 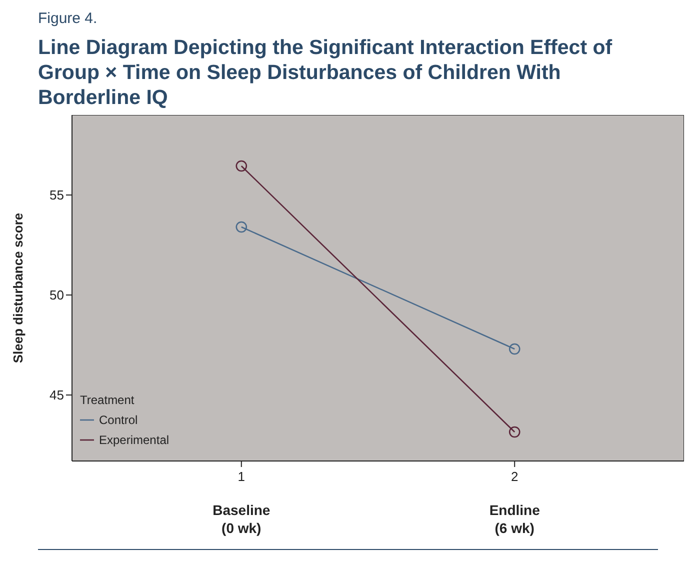 I want to click on y-tick-label: 45, so click(x=57, y=395).